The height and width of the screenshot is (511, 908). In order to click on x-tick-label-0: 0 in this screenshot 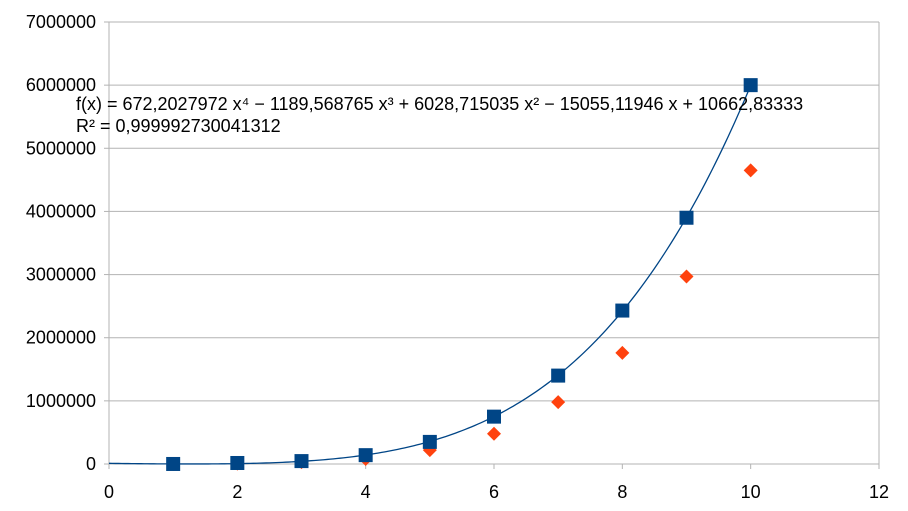, I will do `click(109, 492)`.